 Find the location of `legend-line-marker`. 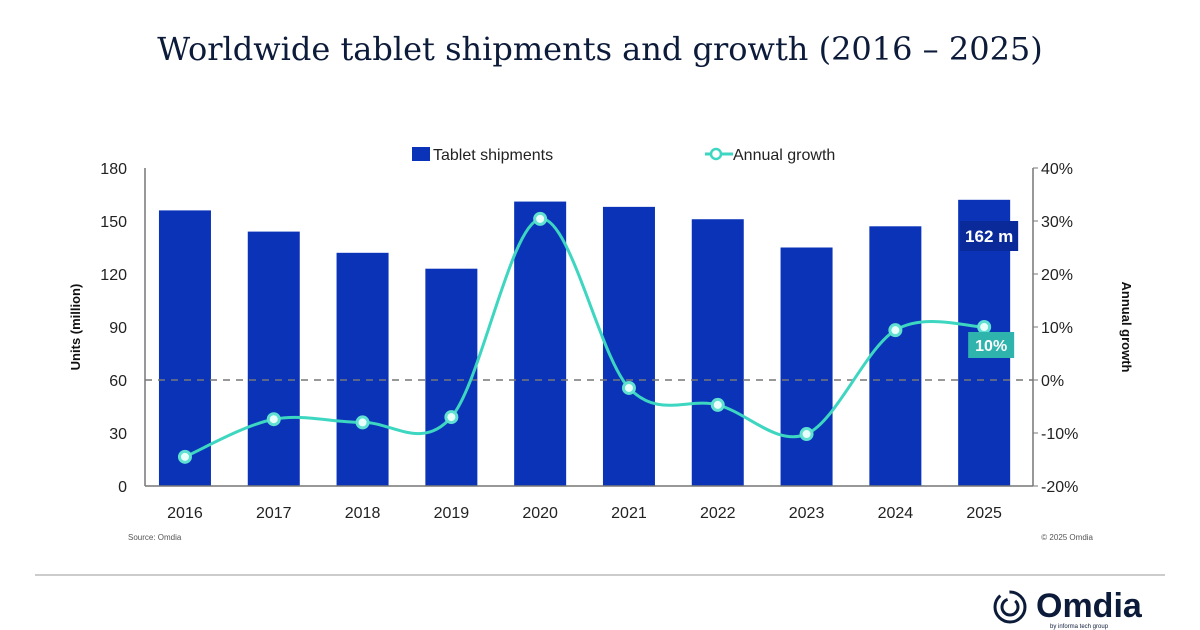

legend-line-marker is located at coordinates (716, 154).